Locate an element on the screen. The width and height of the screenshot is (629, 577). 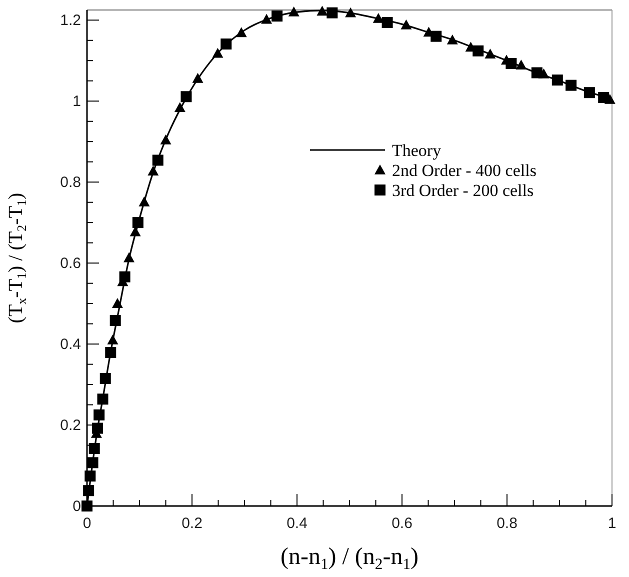
x-tick-label: 0.6 is located at coordinates (402, 523).